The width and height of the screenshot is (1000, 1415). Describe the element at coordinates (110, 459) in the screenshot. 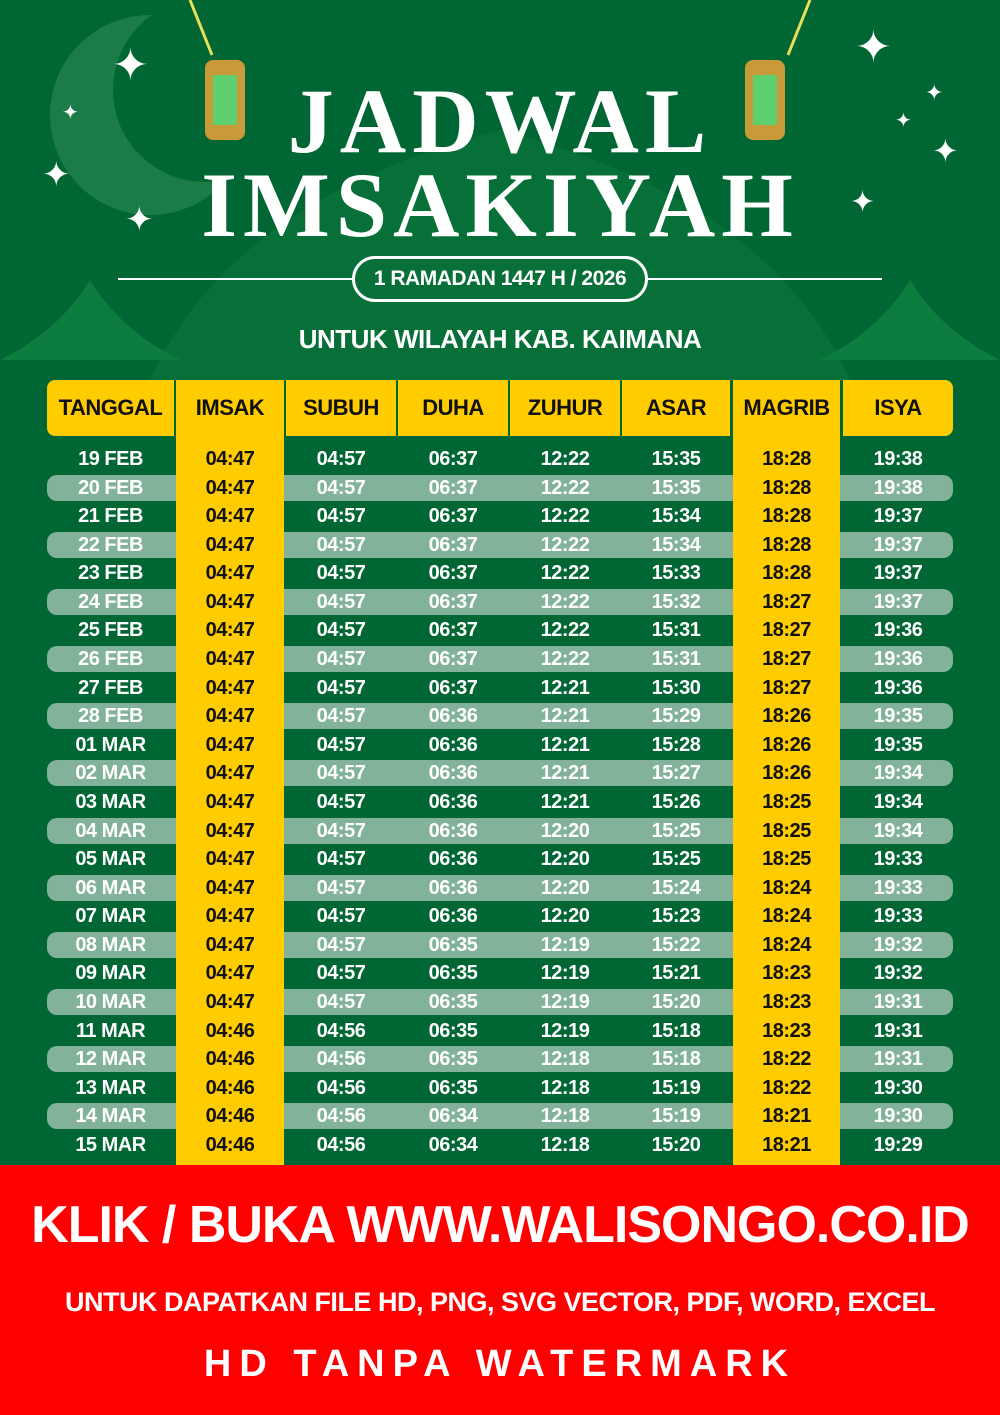

I see `cell-tanggal: 19 FEB` at that location.